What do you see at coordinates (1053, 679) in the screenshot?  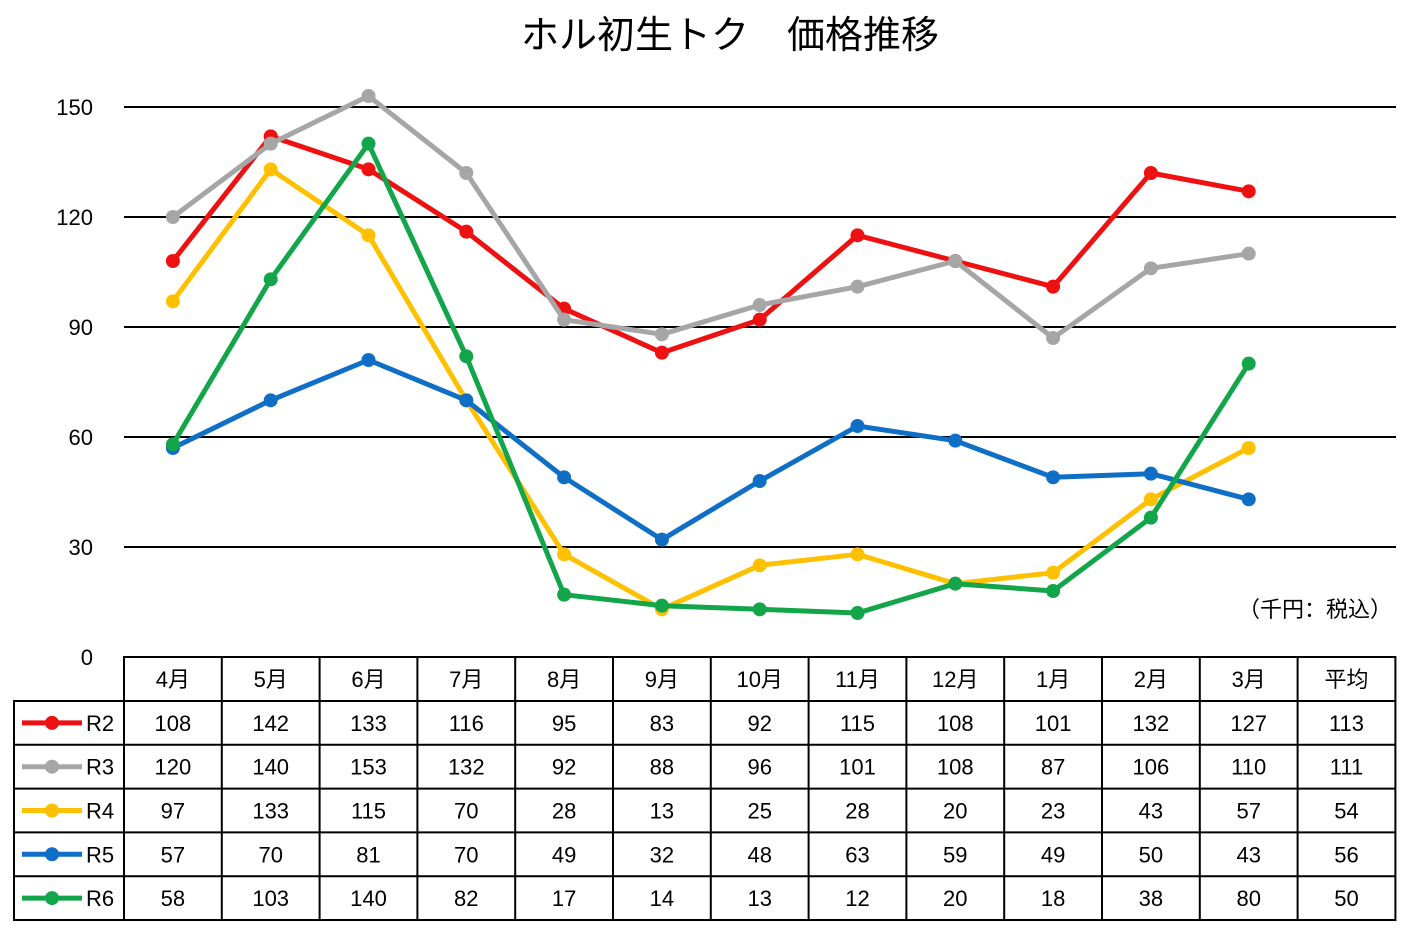 I see `table-header-cell: 1月` at bounding box center [1053, 679].